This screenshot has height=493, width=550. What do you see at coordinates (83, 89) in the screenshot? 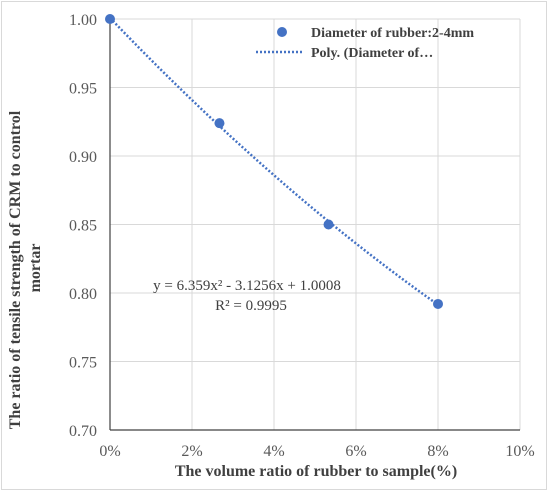
I see `y-tick-label: 0.95` at bounding box center [83, 89].